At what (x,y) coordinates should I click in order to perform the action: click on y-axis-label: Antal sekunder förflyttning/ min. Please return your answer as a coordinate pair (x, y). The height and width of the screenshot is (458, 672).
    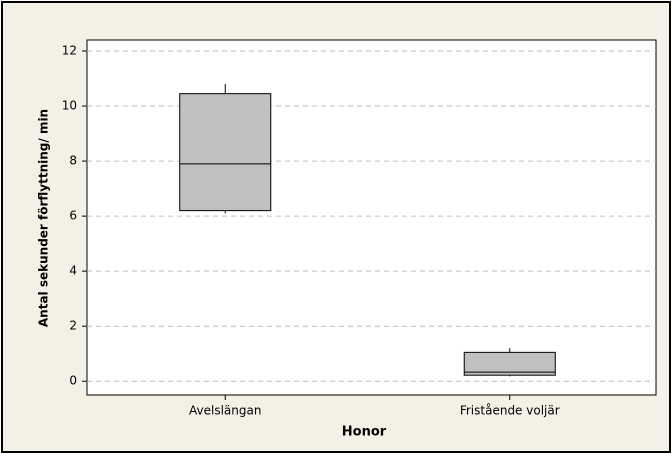
    Looking at the image, I should click on (44, 218).